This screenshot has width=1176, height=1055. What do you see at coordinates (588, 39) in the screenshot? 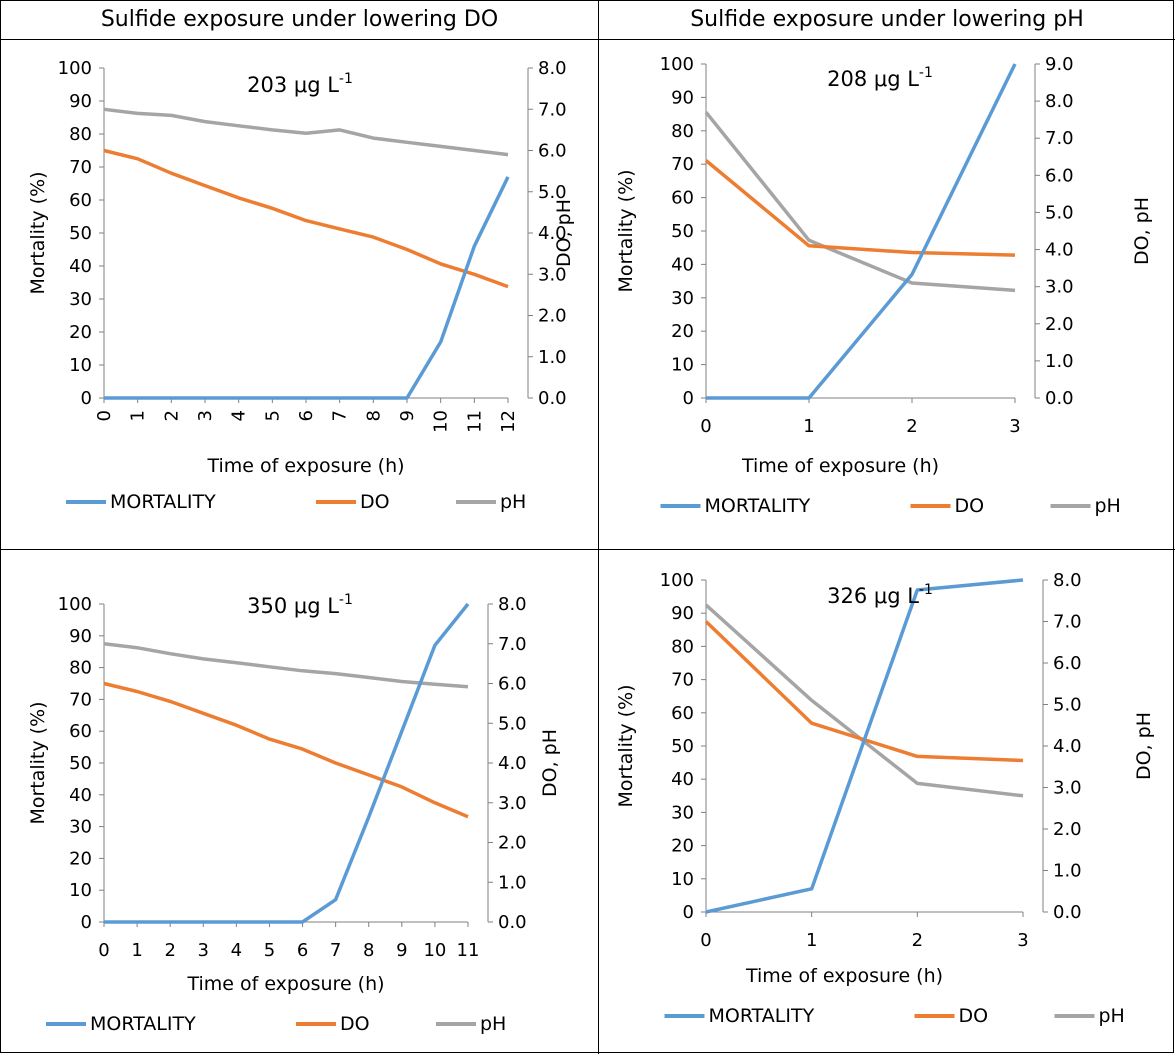
I see `header-divider` at bounding box center [588, 39].